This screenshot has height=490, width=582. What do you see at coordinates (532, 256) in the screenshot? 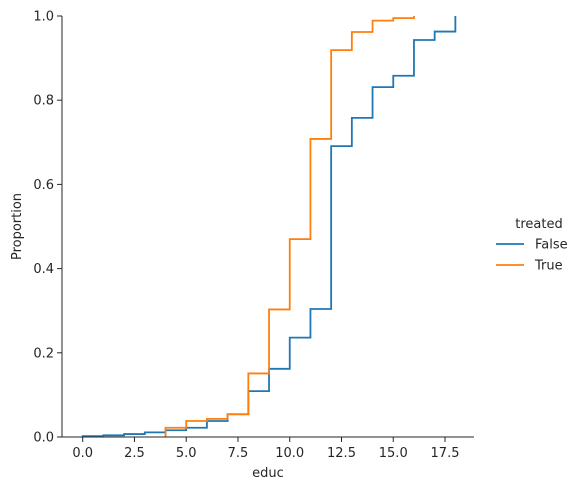
I see `legend-items: False True` at bounding box center [532, 256].